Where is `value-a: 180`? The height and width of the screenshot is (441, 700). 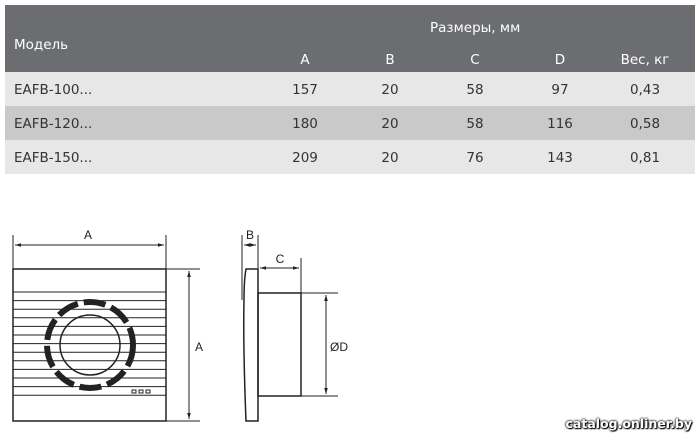 value-a: 180 is located at coordinates (305, 124).